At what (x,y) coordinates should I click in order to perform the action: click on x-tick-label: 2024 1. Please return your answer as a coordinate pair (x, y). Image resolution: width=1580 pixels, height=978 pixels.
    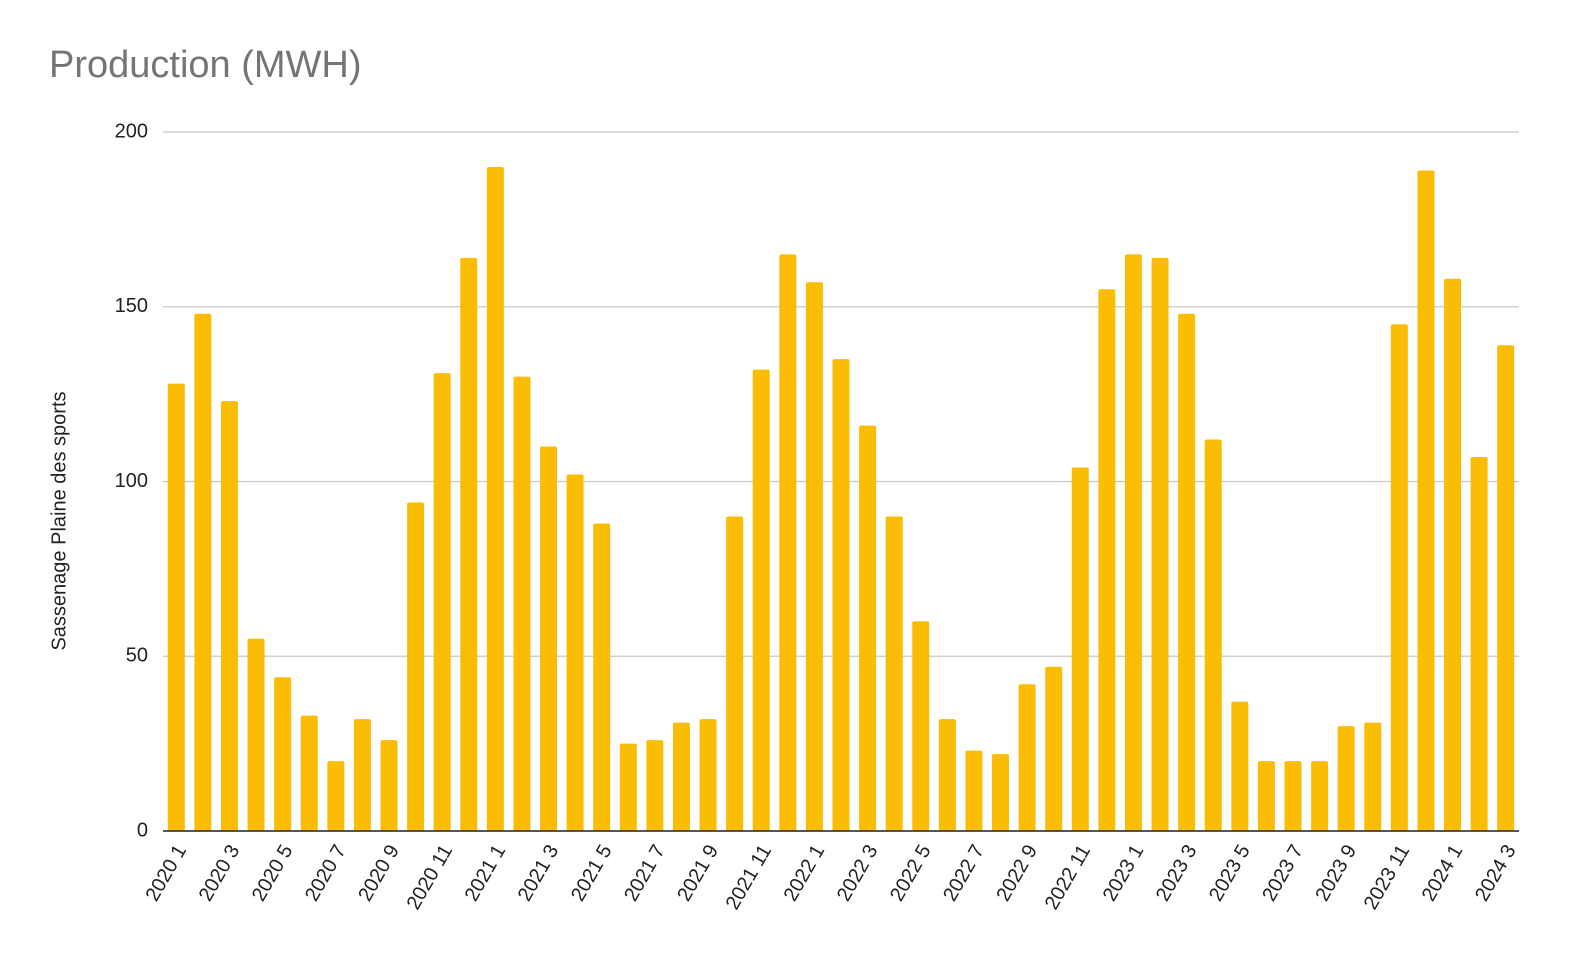
    Looking at the image, I should click on (1443, 873).